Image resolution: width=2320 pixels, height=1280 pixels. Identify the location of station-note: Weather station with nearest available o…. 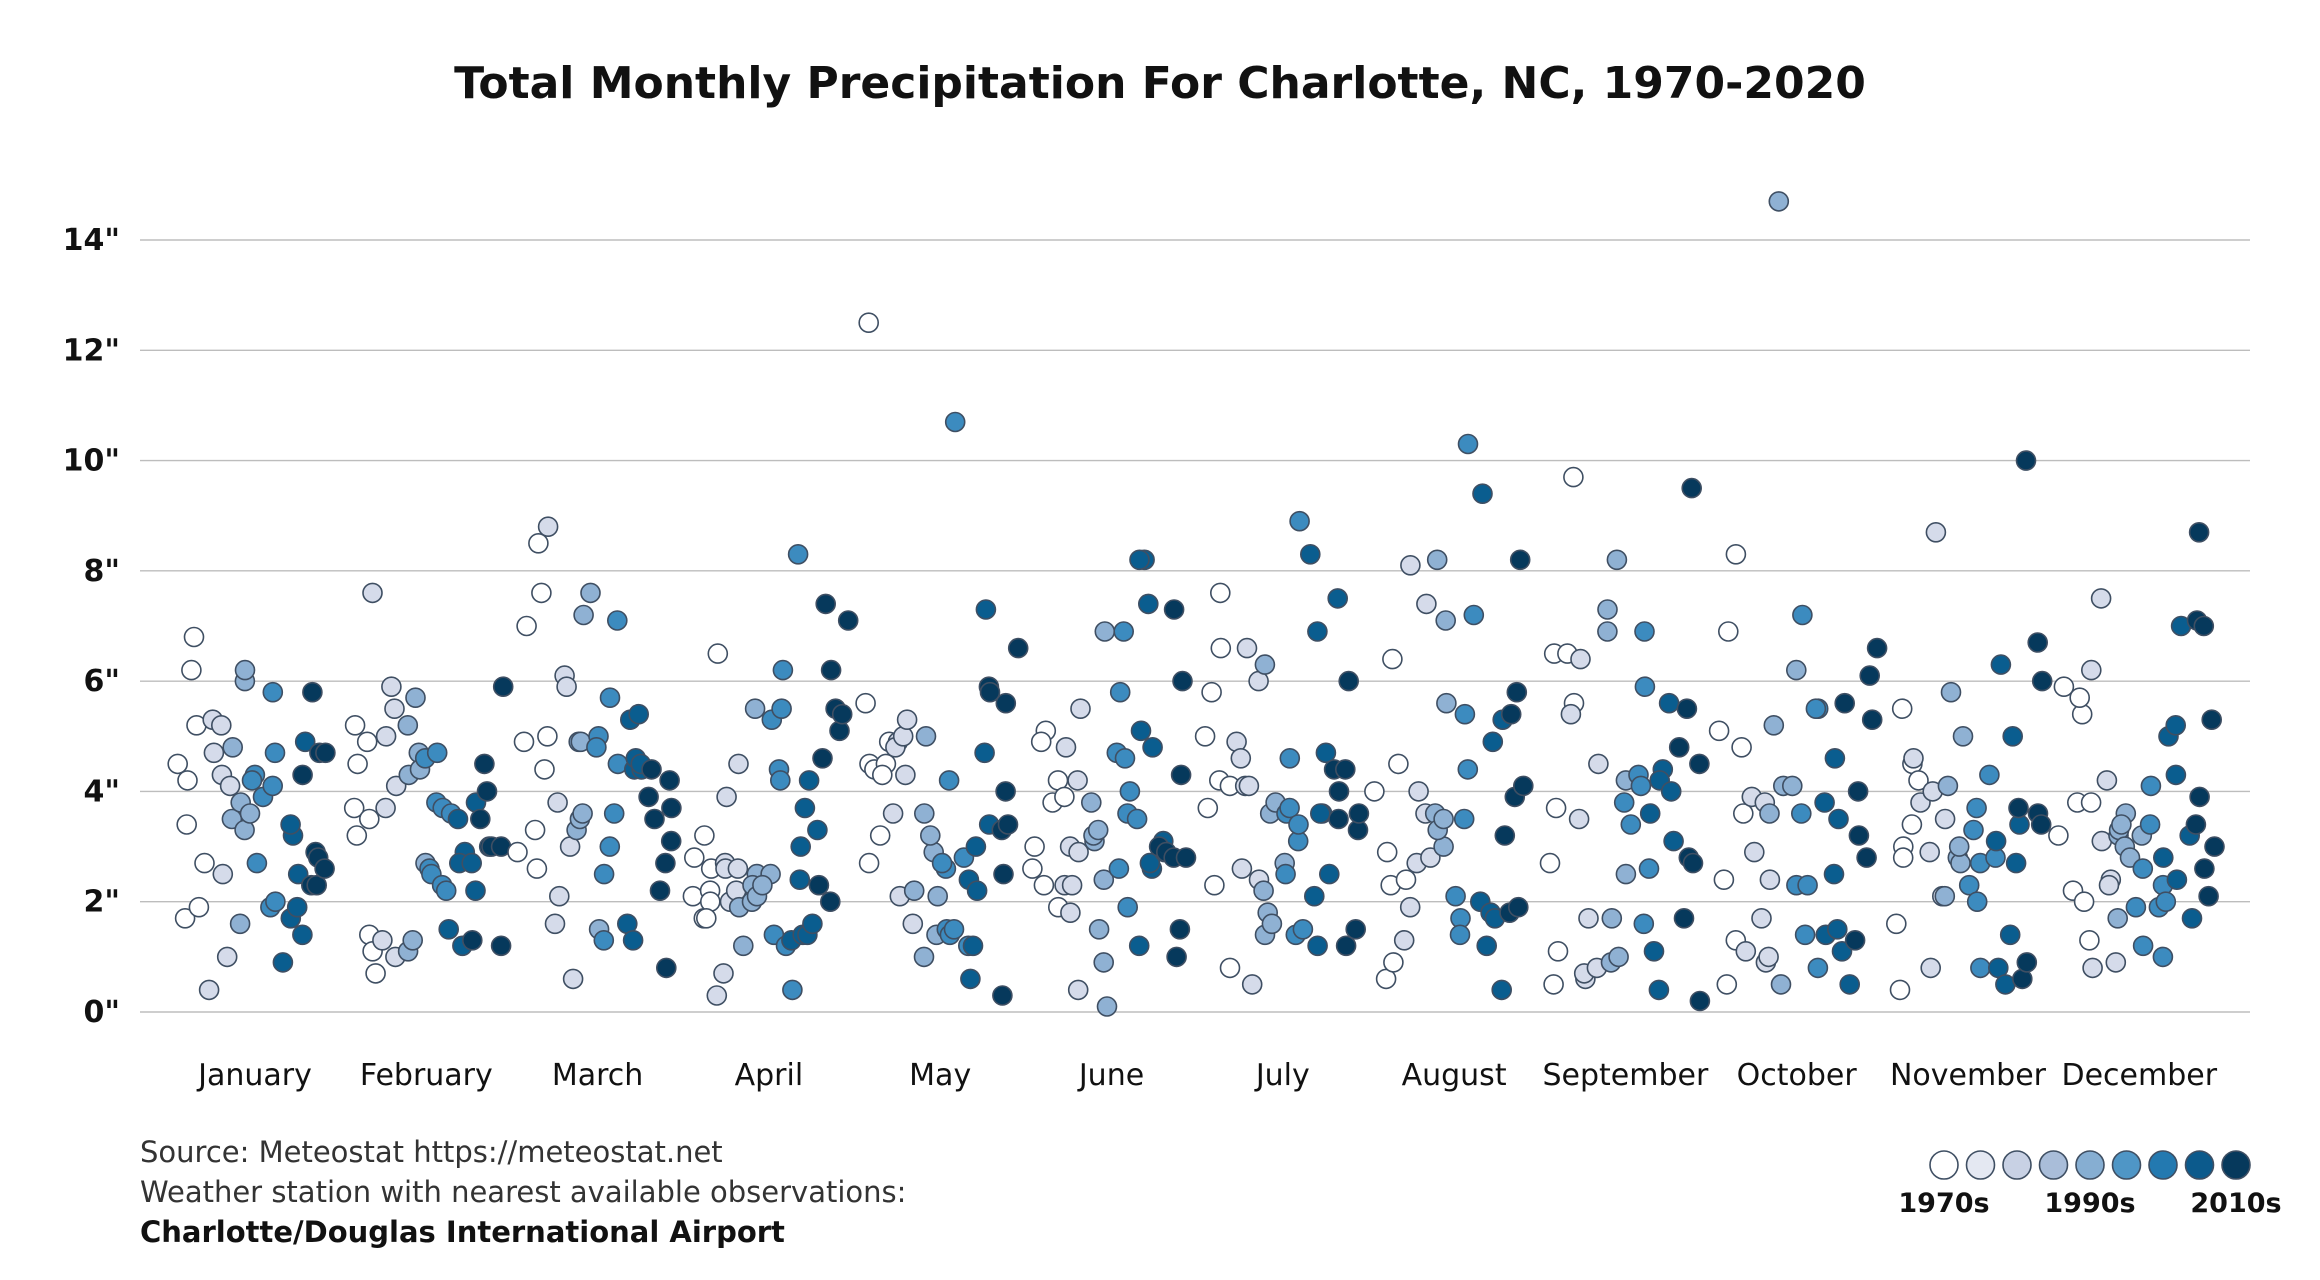
(523, 1192).